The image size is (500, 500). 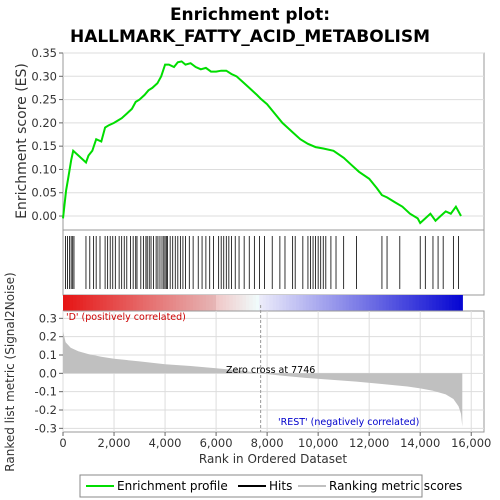 I want to click on metric-y-tick-label: -0.3, so click(x=46, y=428).